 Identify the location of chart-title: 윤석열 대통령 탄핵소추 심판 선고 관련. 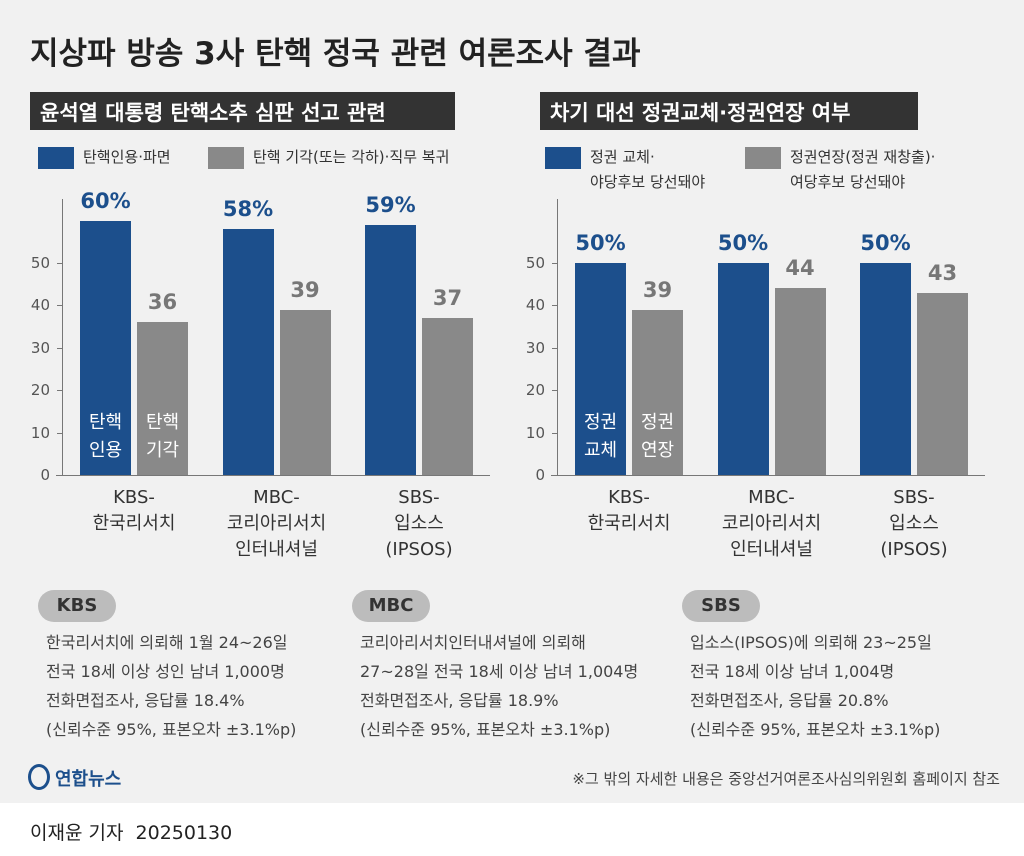
(242, 111).